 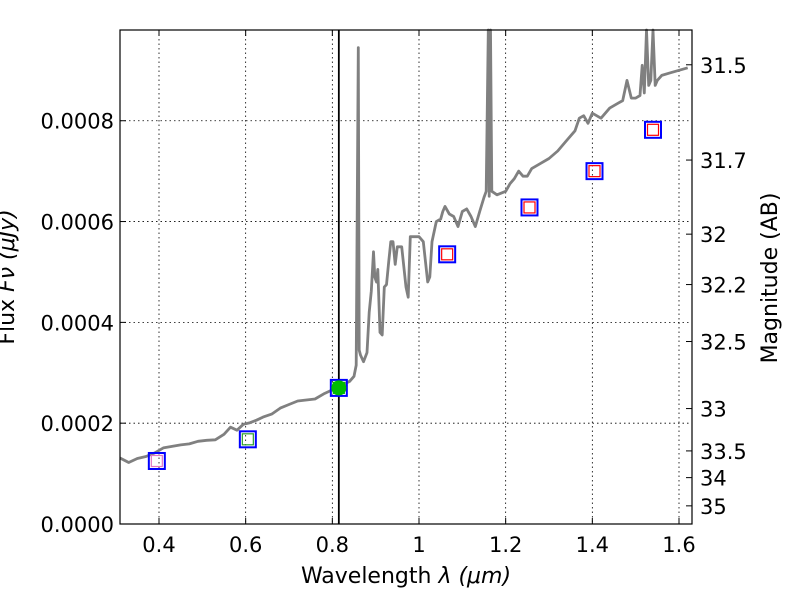 What do you see at coordinates (723, 452) in the screenshot?
I see `y2-tick-label: 33.5` at bounding box center [723, 452].